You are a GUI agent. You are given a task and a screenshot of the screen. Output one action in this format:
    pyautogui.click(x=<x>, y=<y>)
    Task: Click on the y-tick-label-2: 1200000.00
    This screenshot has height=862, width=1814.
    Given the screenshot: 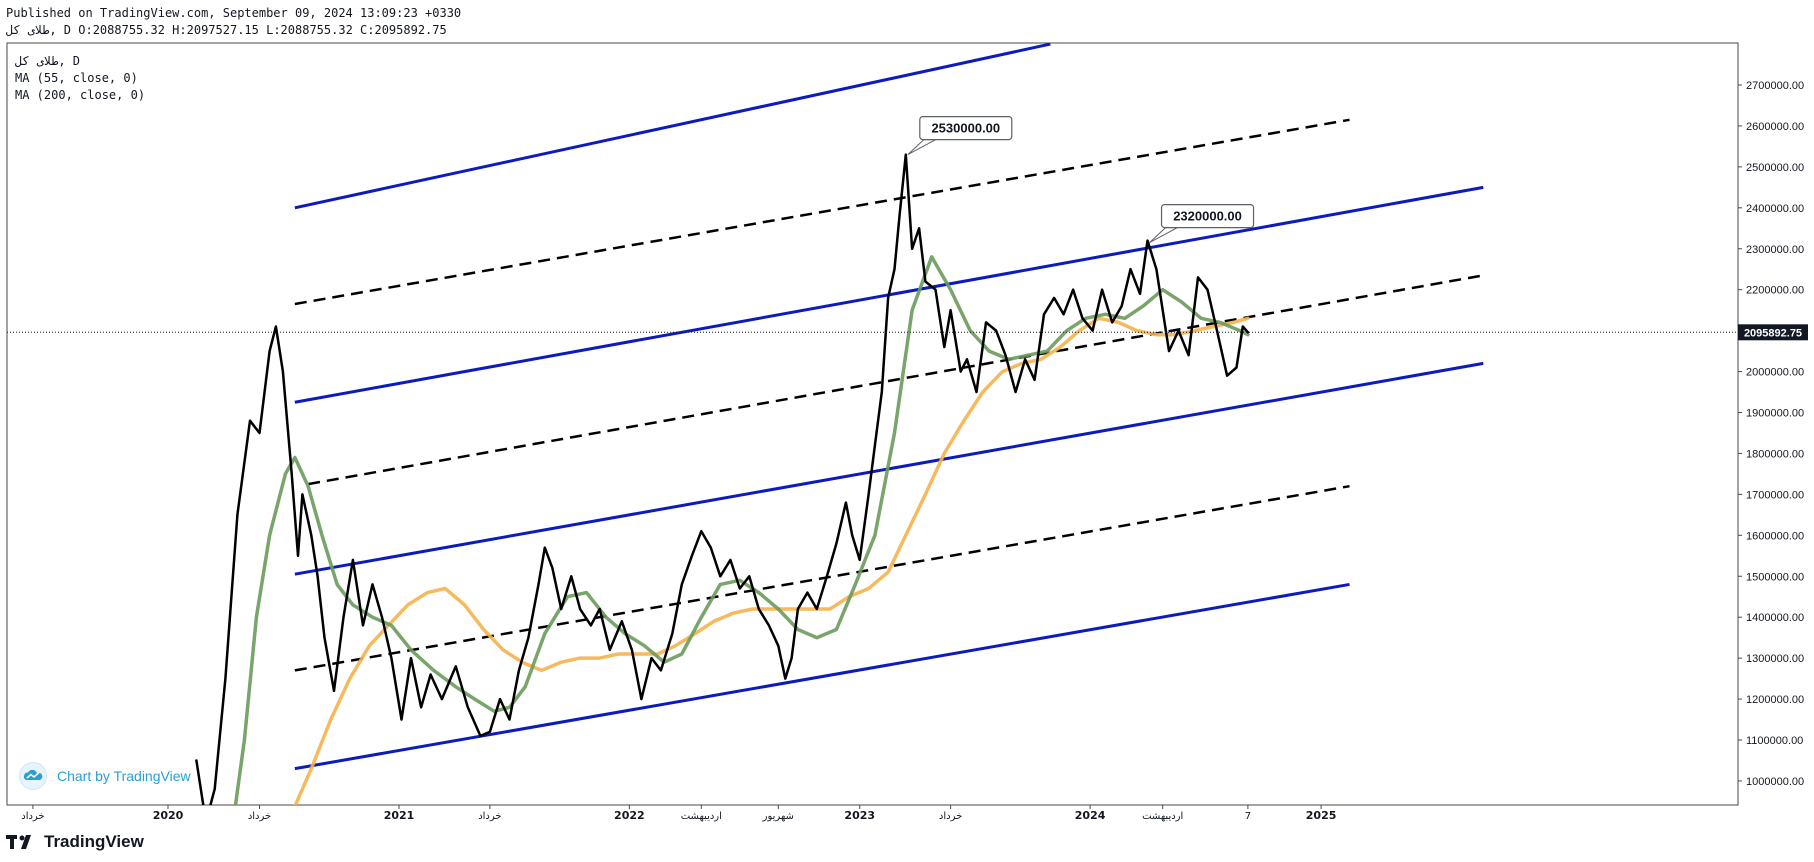 What is the action you would take?
    pyautogui.click(x=1775, y=700)
    